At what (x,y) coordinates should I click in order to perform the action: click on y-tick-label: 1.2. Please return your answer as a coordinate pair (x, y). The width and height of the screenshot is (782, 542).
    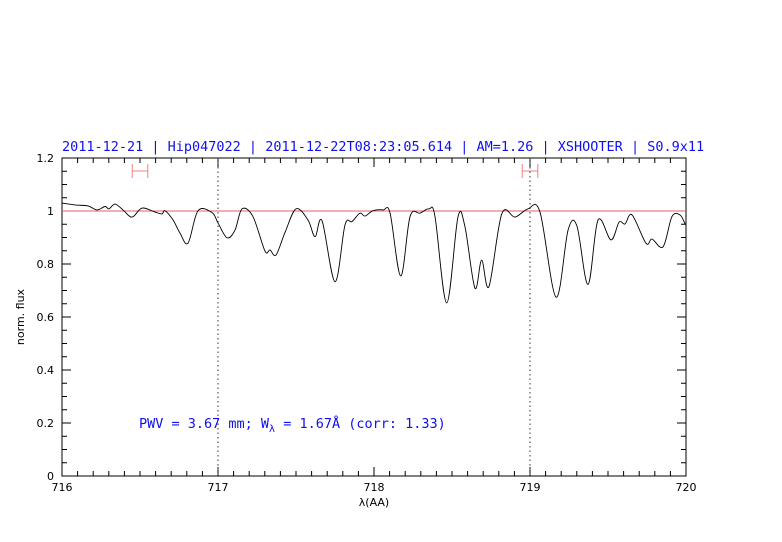
    Looking at the image, I should click on (46, 158).